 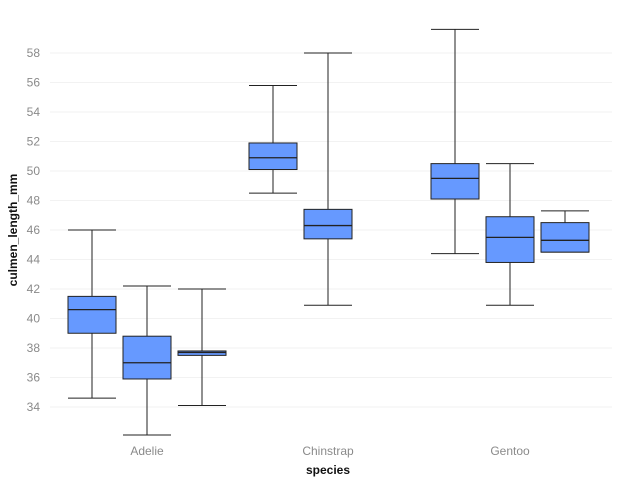 I want to click on y-tick-label: 34, so click(x=34, y=407).